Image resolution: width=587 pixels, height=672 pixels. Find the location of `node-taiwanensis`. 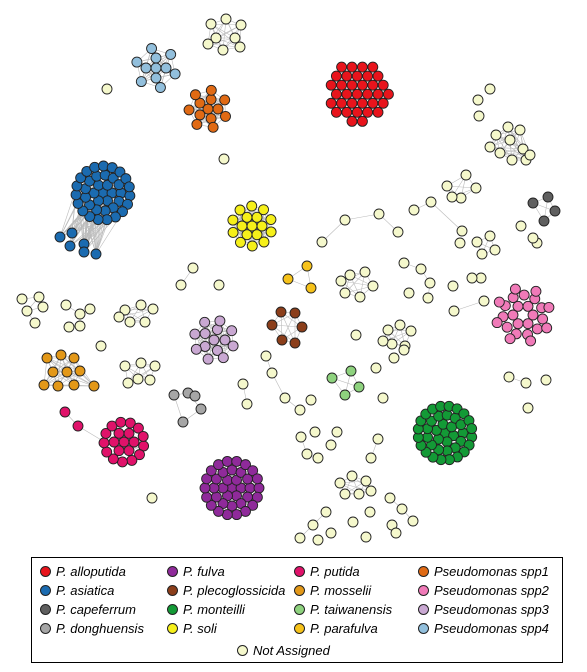

node-taiwanensis is located at coordinates (332, 378).